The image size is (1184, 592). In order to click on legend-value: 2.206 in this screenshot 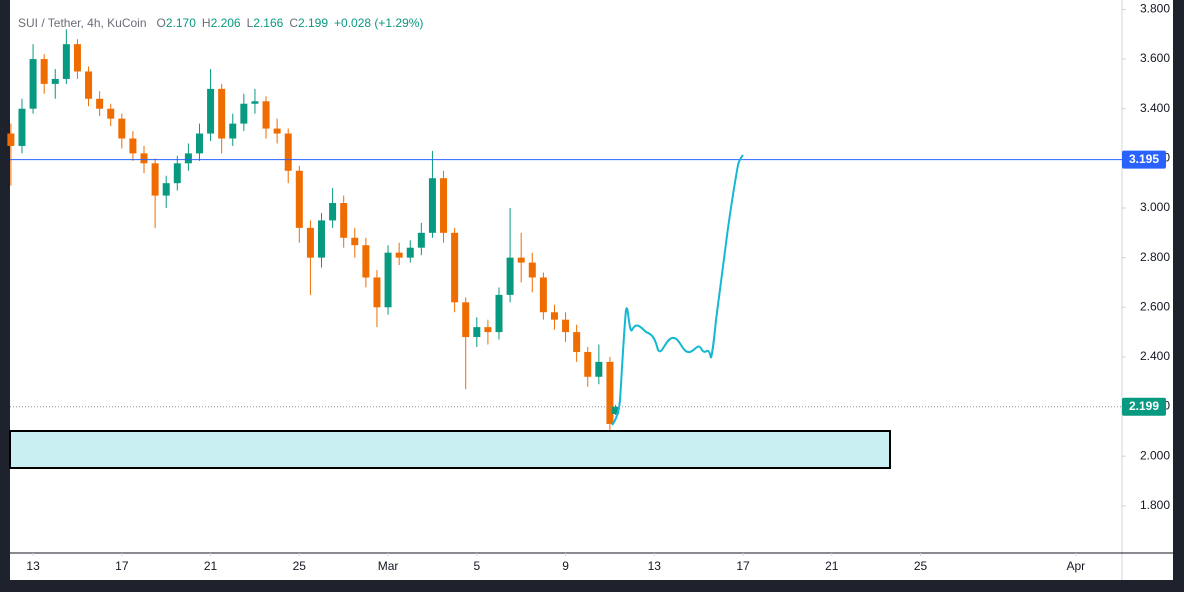, I will do `click(226, 23)`.